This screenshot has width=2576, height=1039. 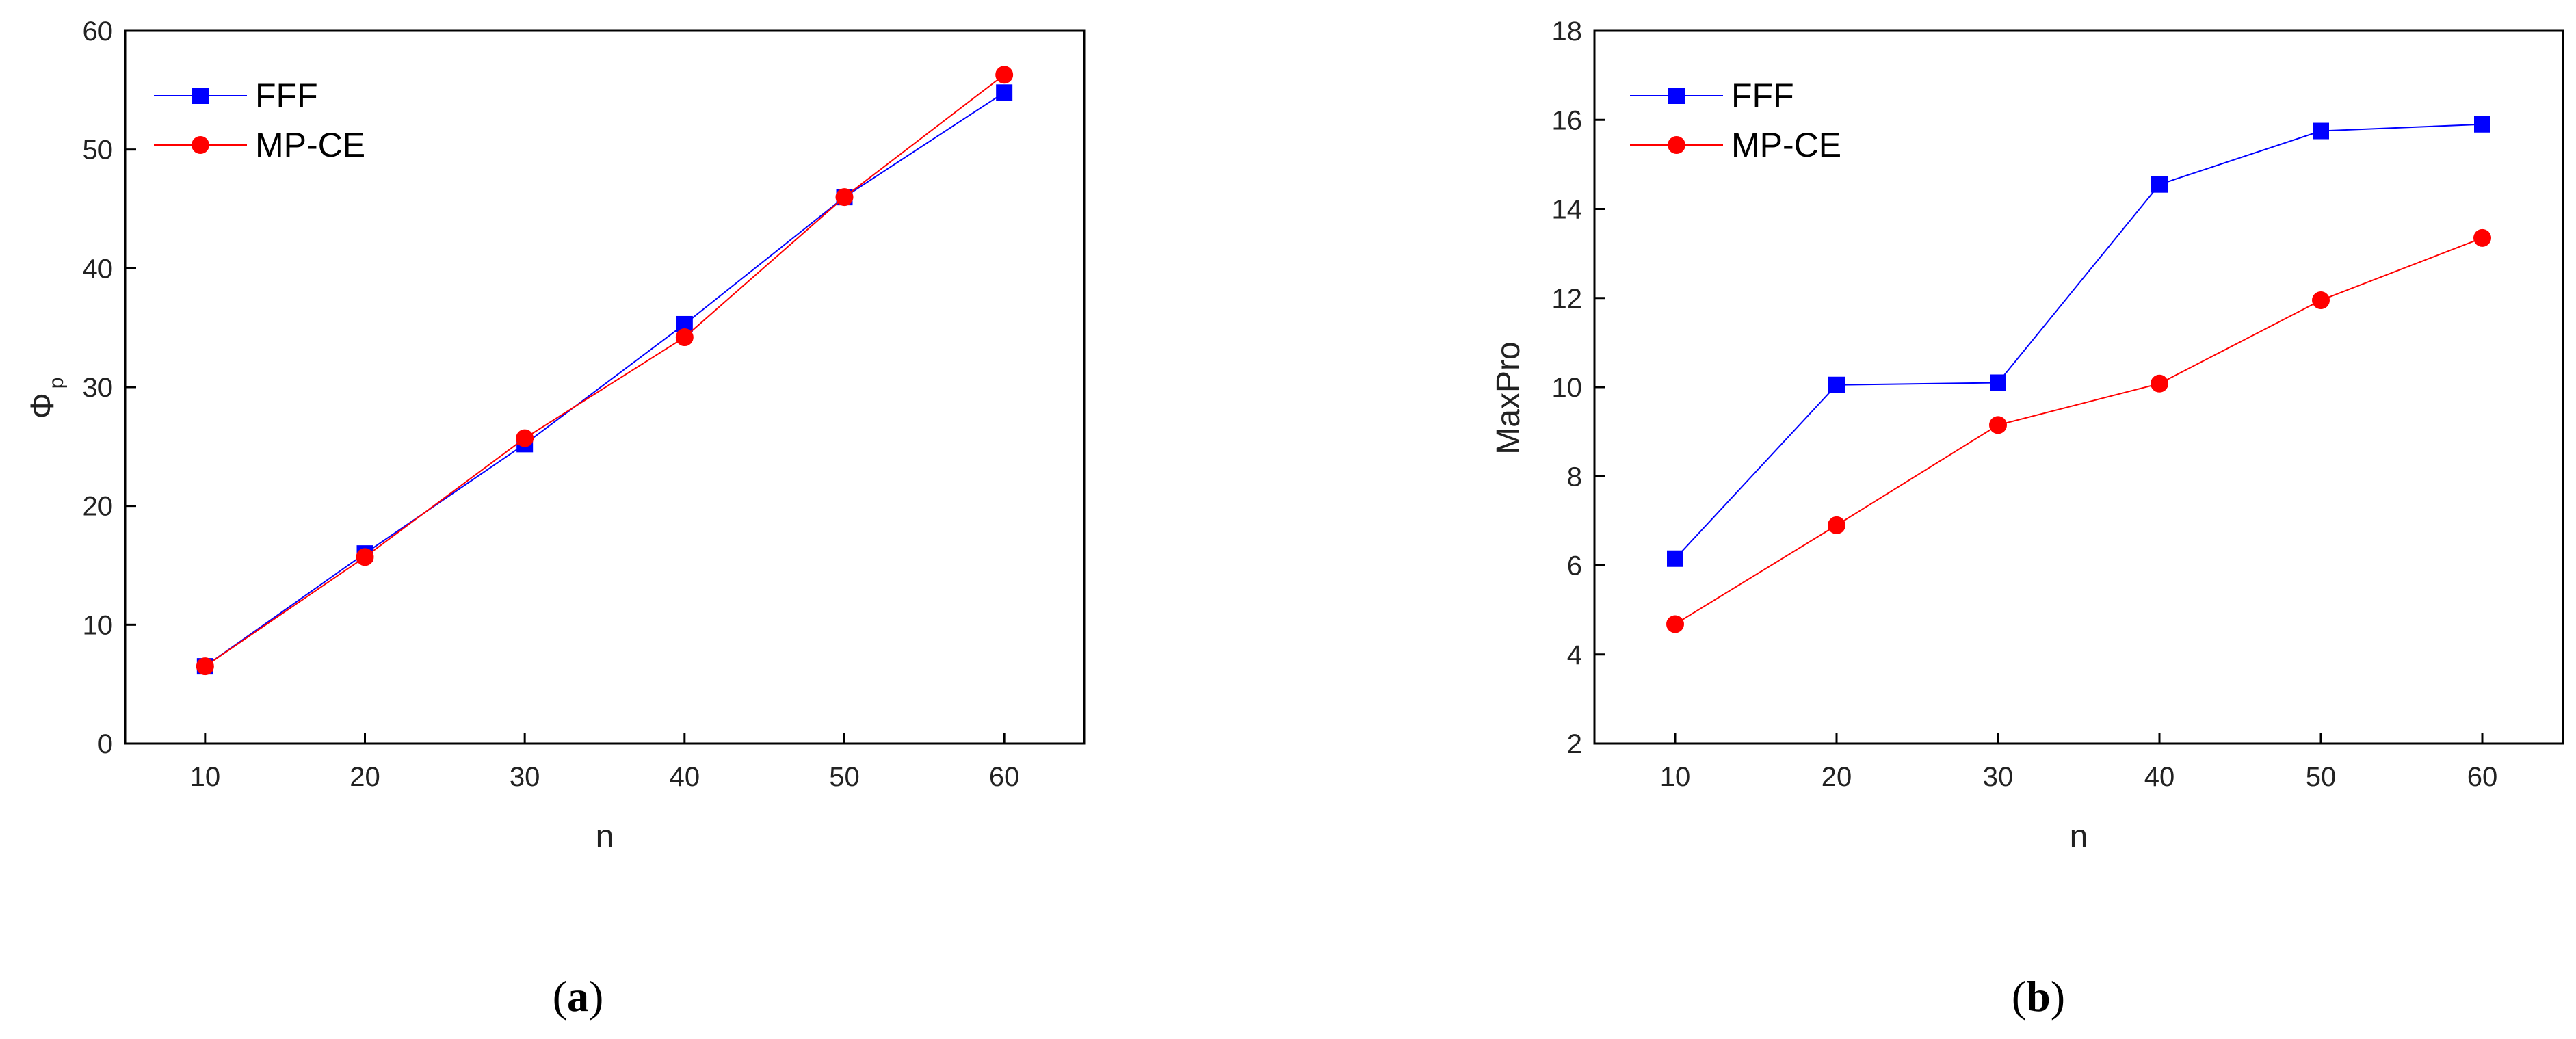 I want to click on series-line-mp-ce, so click(x=2078, y=431).